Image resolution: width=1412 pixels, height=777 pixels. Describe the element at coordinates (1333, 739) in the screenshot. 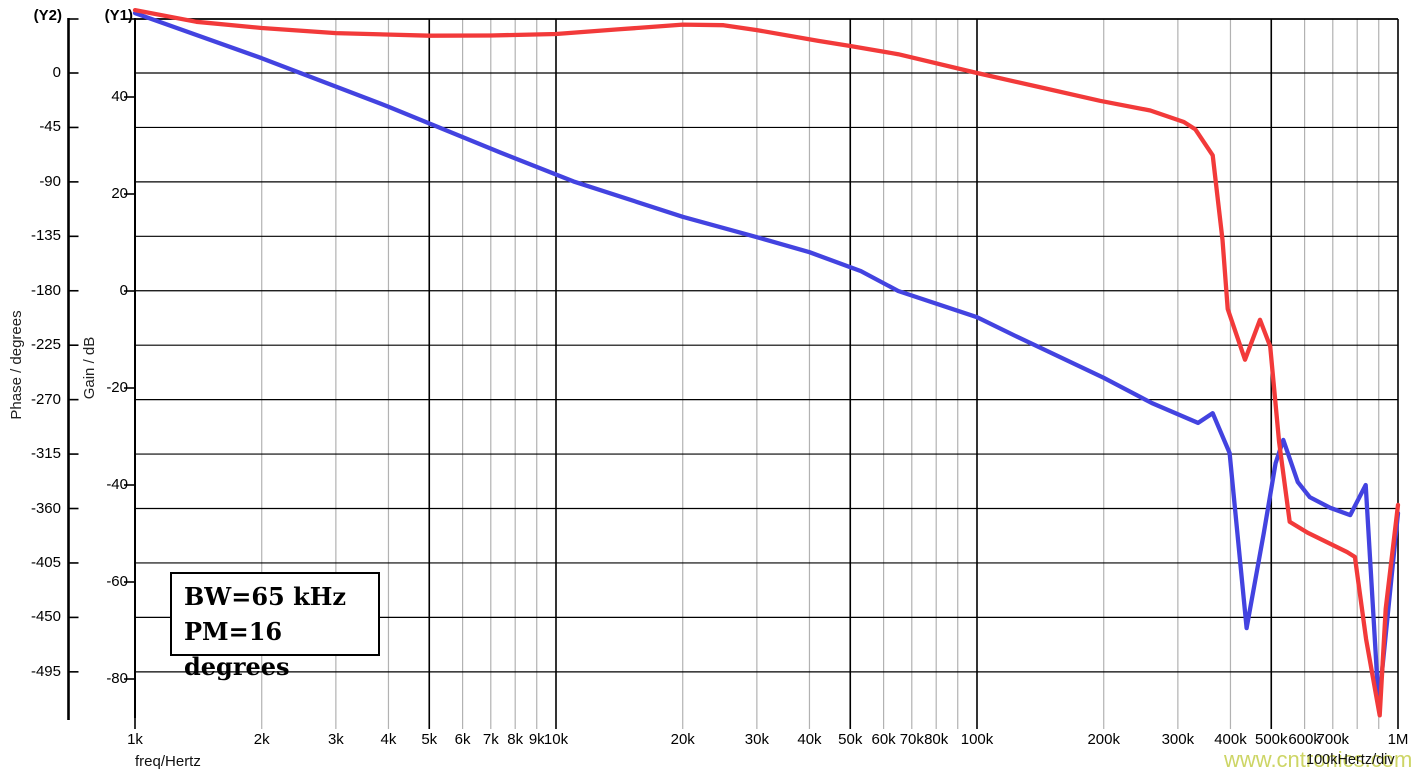

I see `x-tick-label: 700k` at that location.